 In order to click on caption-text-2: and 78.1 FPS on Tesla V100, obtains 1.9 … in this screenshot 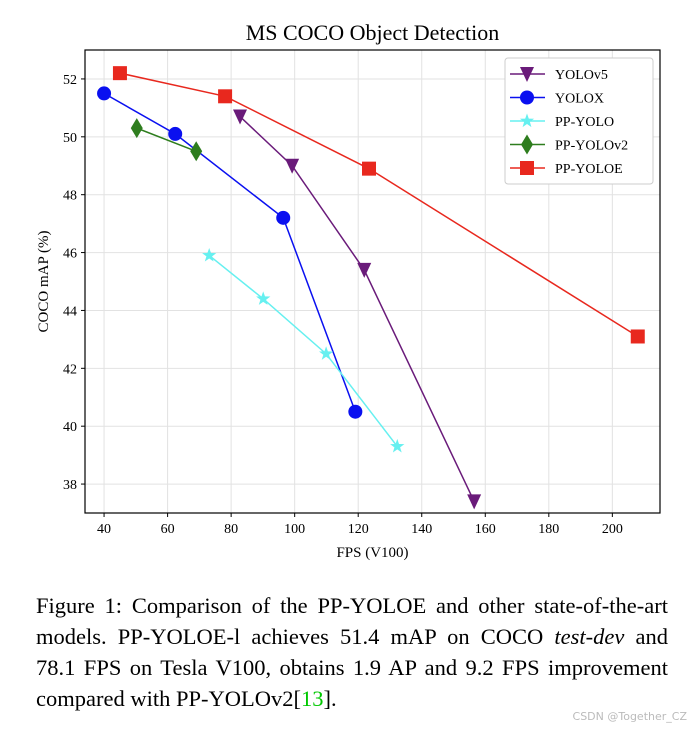, I will do `click(352, 667)`.